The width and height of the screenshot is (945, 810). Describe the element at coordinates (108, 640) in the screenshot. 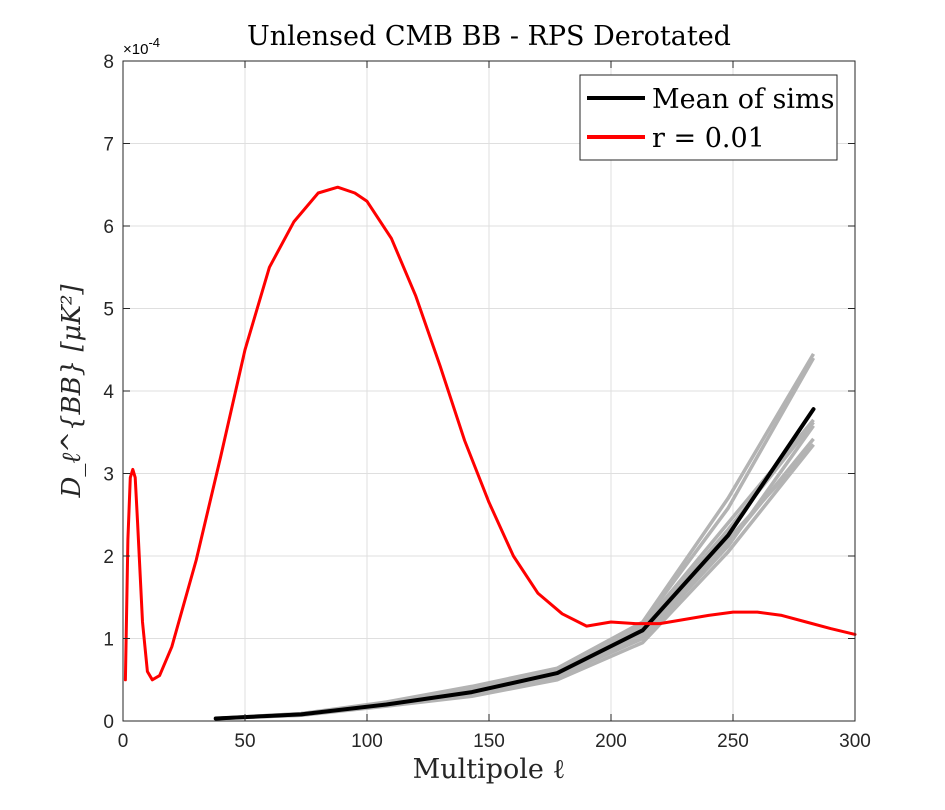

I see `y-tick-label: 1` at that location.